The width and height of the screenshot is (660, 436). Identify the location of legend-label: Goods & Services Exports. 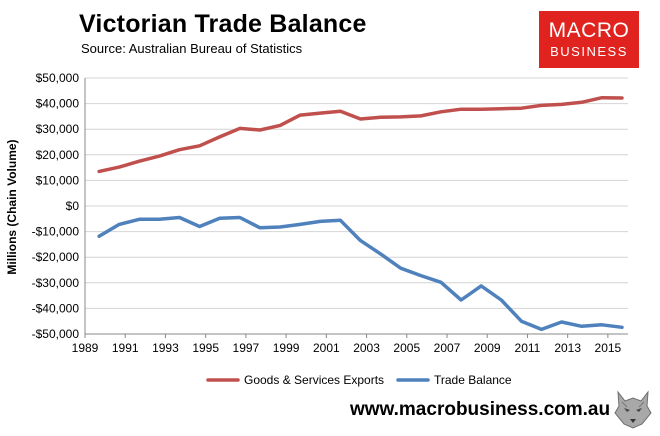
(314, 380).